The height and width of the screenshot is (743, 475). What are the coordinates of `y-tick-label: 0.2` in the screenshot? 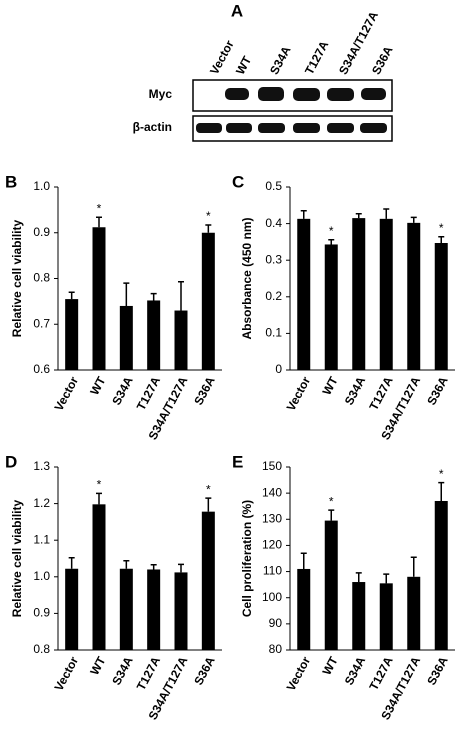 It's located at (273, 296).